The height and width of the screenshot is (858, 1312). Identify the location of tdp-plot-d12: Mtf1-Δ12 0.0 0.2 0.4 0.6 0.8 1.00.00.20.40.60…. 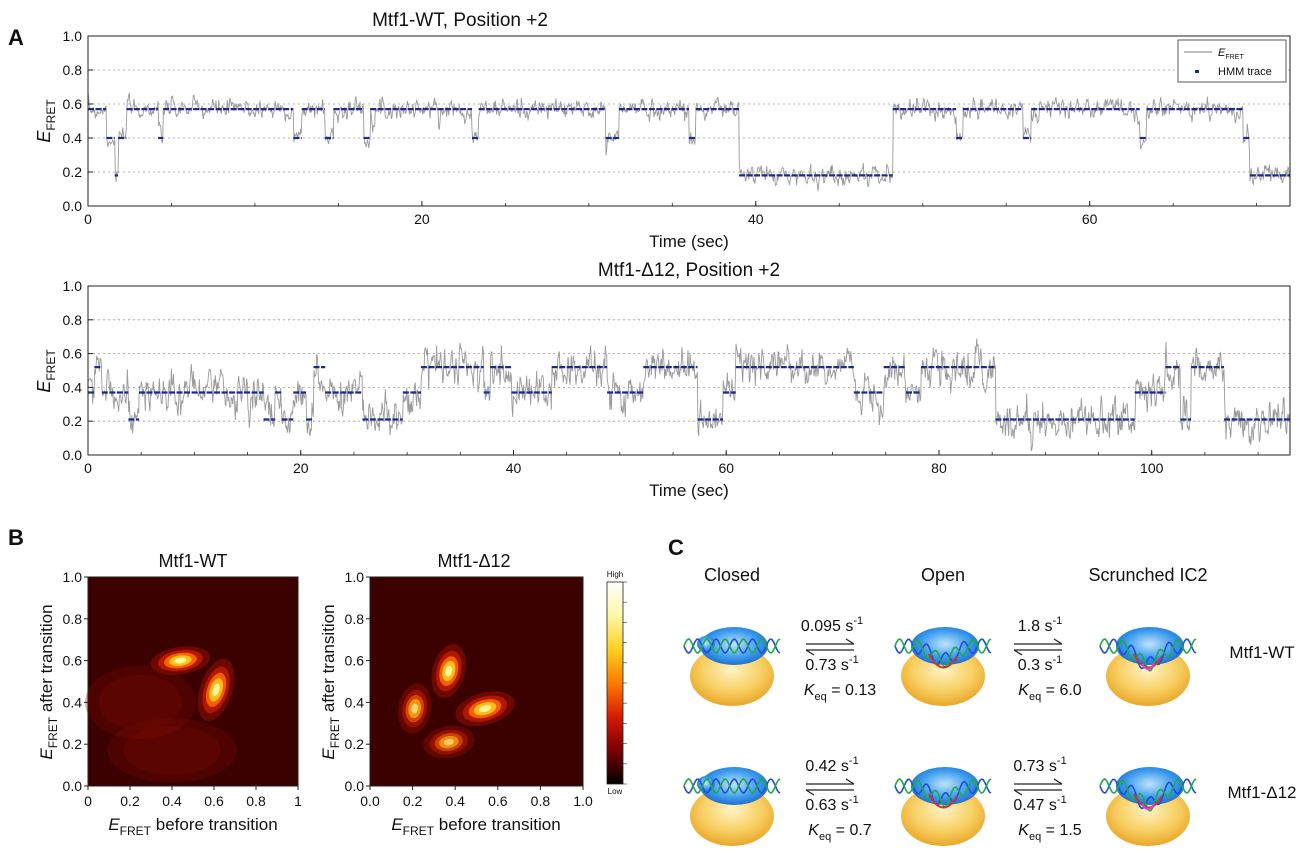
(456, 694).